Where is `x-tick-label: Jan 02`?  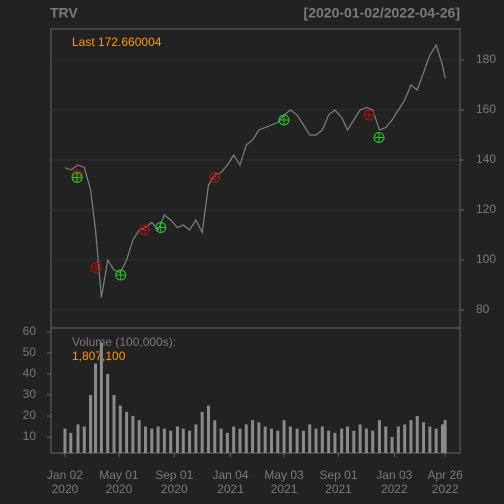 x-tick-label: Jan 02 is located at coordinates (65, 475).